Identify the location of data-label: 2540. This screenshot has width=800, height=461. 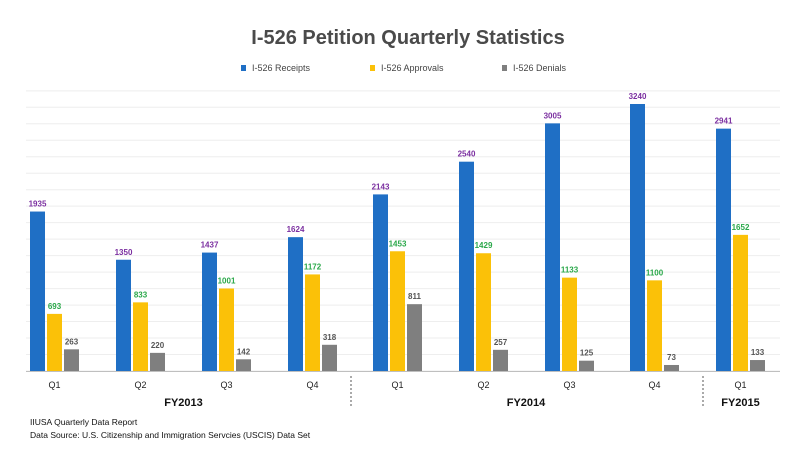
(467, 154).